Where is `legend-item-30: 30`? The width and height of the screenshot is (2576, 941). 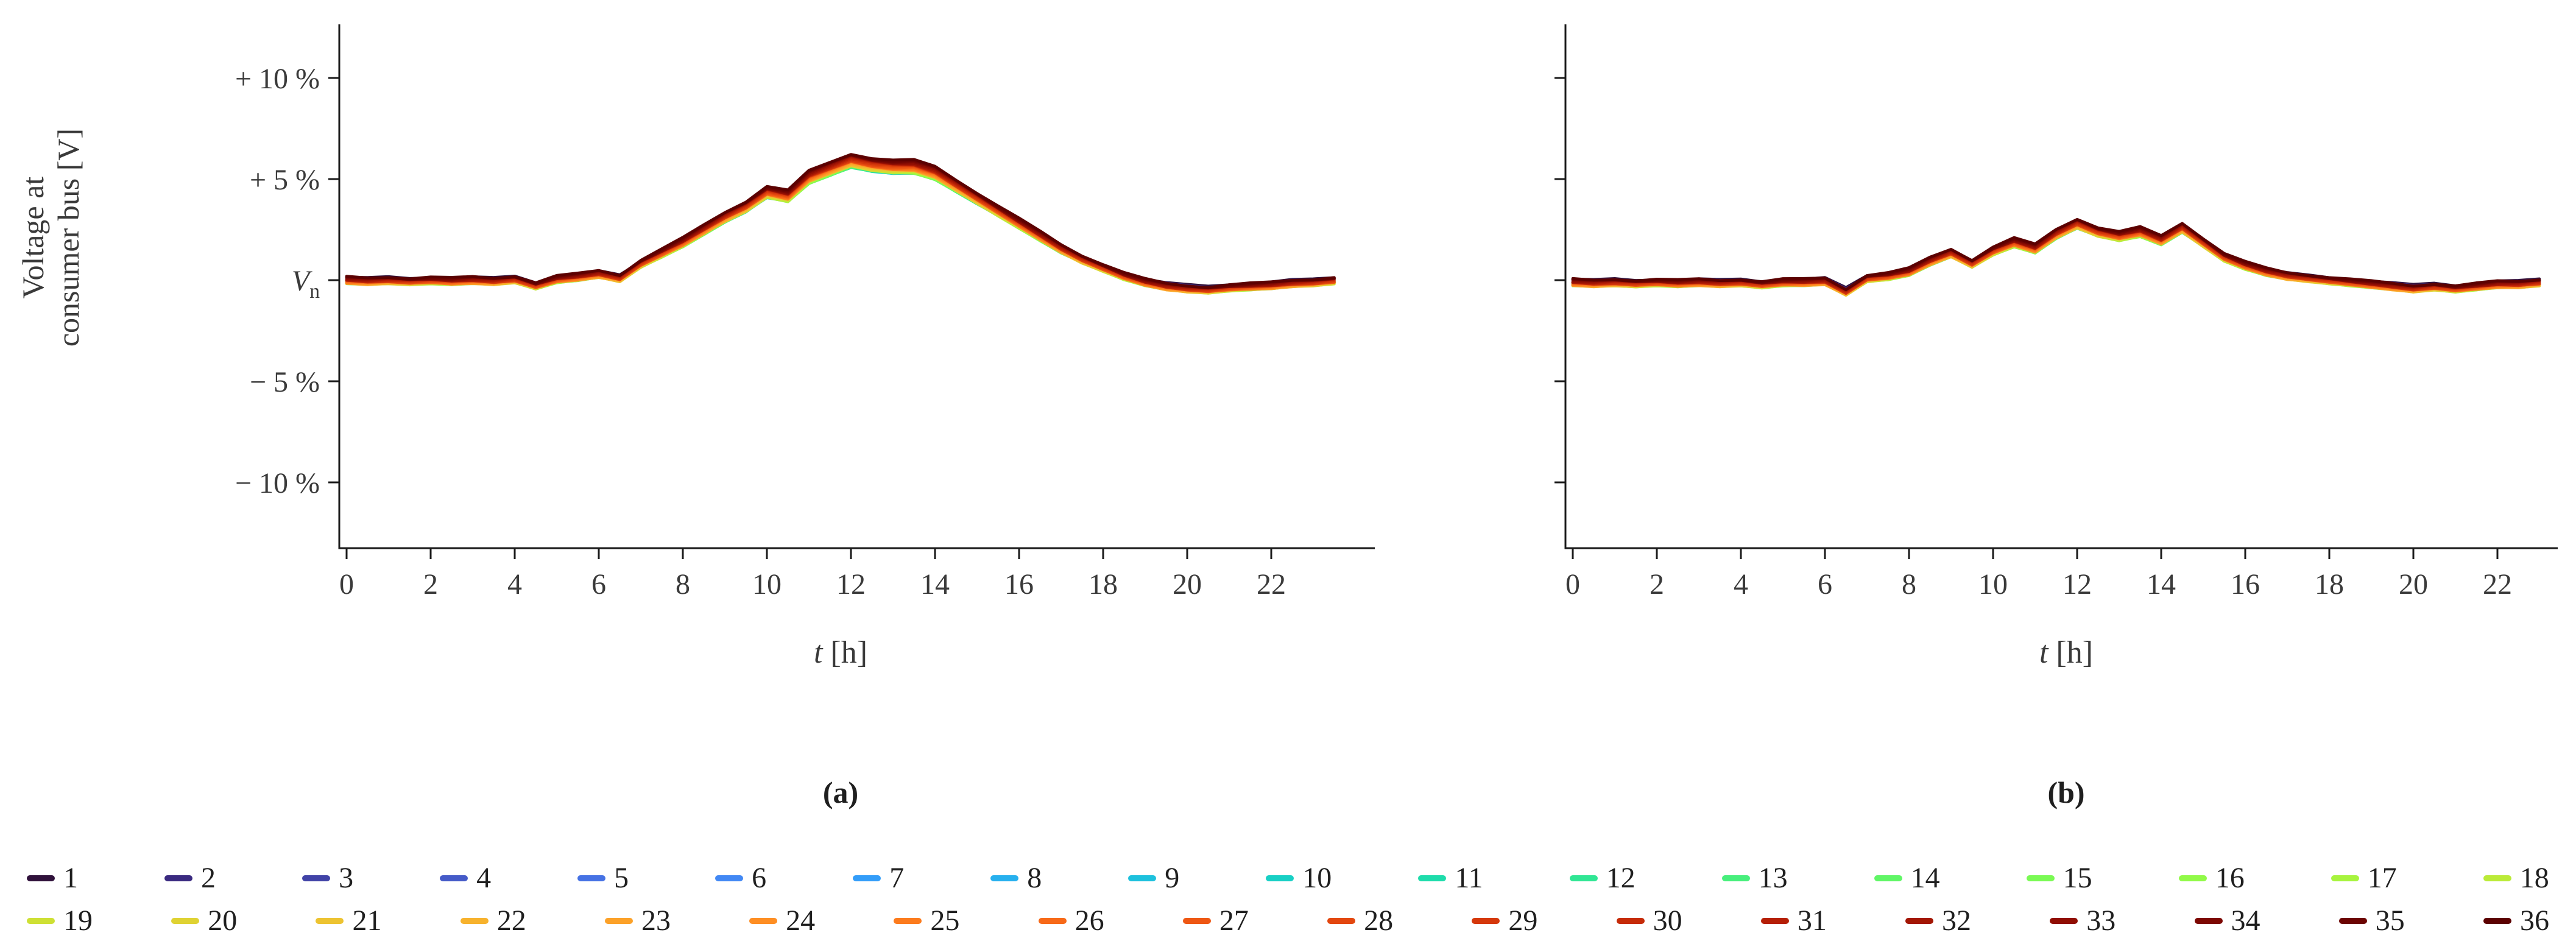
legend-item-30: 30 is located at coordinates (1649, 921).